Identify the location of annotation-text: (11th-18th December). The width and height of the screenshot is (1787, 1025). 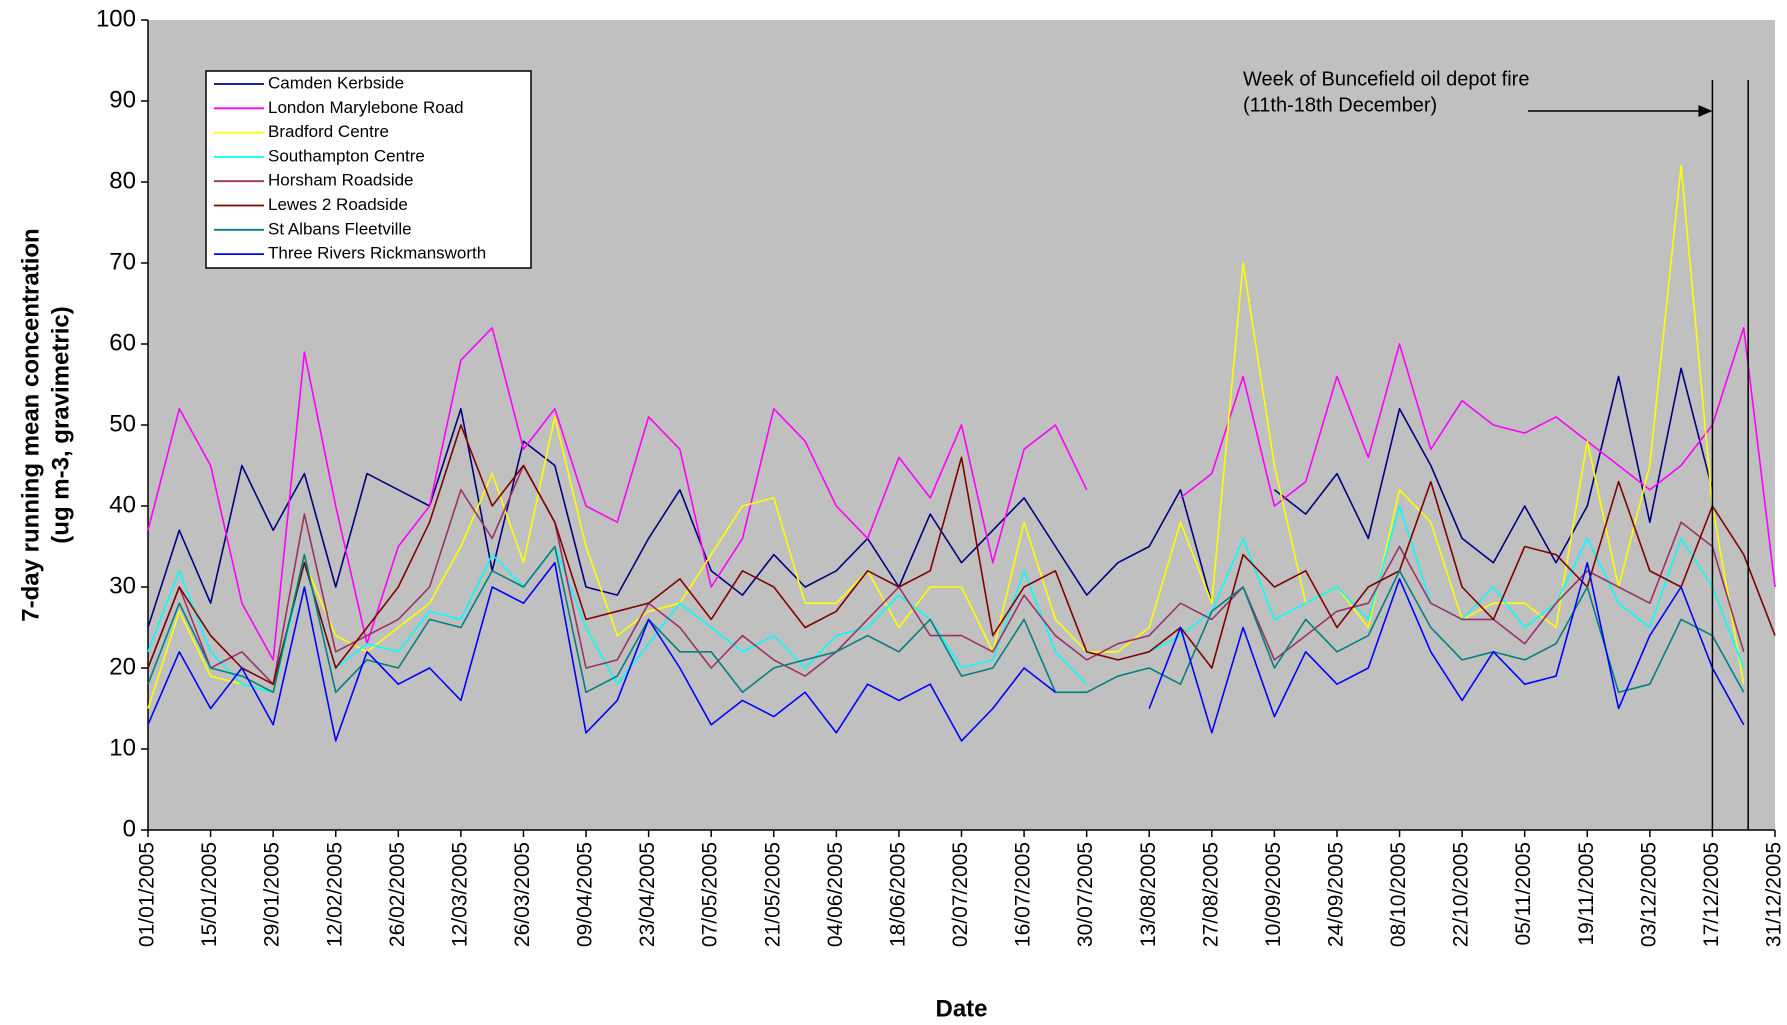
(1340, 105).